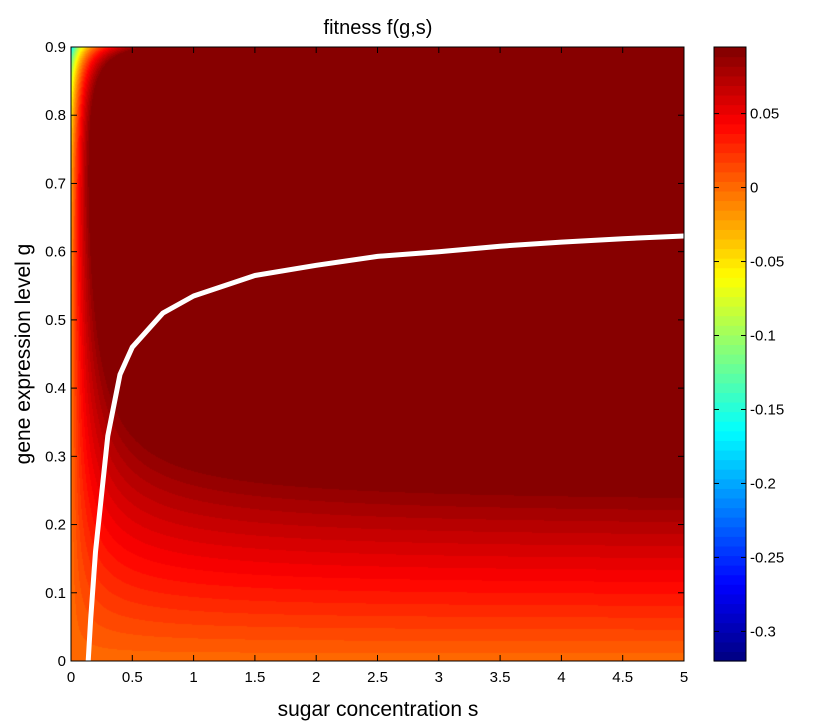 The height and width of the screenshot is (726, 830). I want to click on x-tick-label: 5, so click(684, 677).